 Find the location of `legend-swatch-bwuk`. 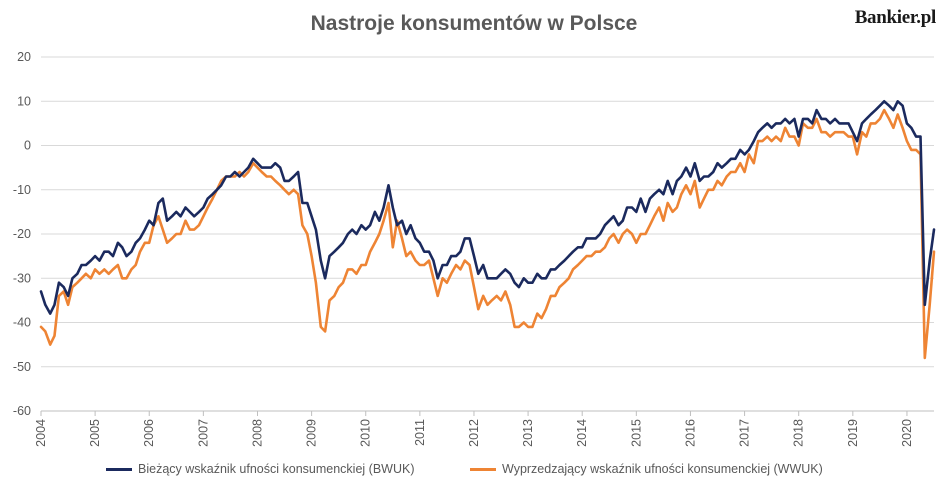

legend-swatch-bwuk is located at coordinates (119, 469).